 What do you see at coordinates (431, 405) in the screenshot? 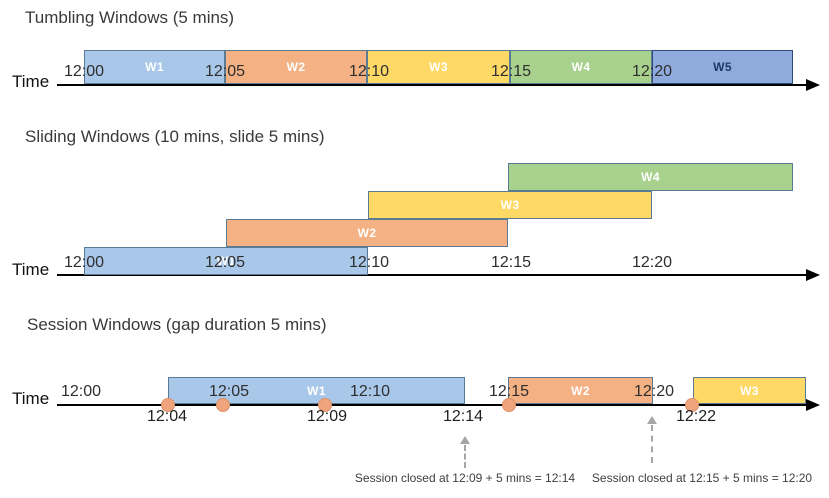
I see `time-axis-line-session` at bounding box center [431, 405].